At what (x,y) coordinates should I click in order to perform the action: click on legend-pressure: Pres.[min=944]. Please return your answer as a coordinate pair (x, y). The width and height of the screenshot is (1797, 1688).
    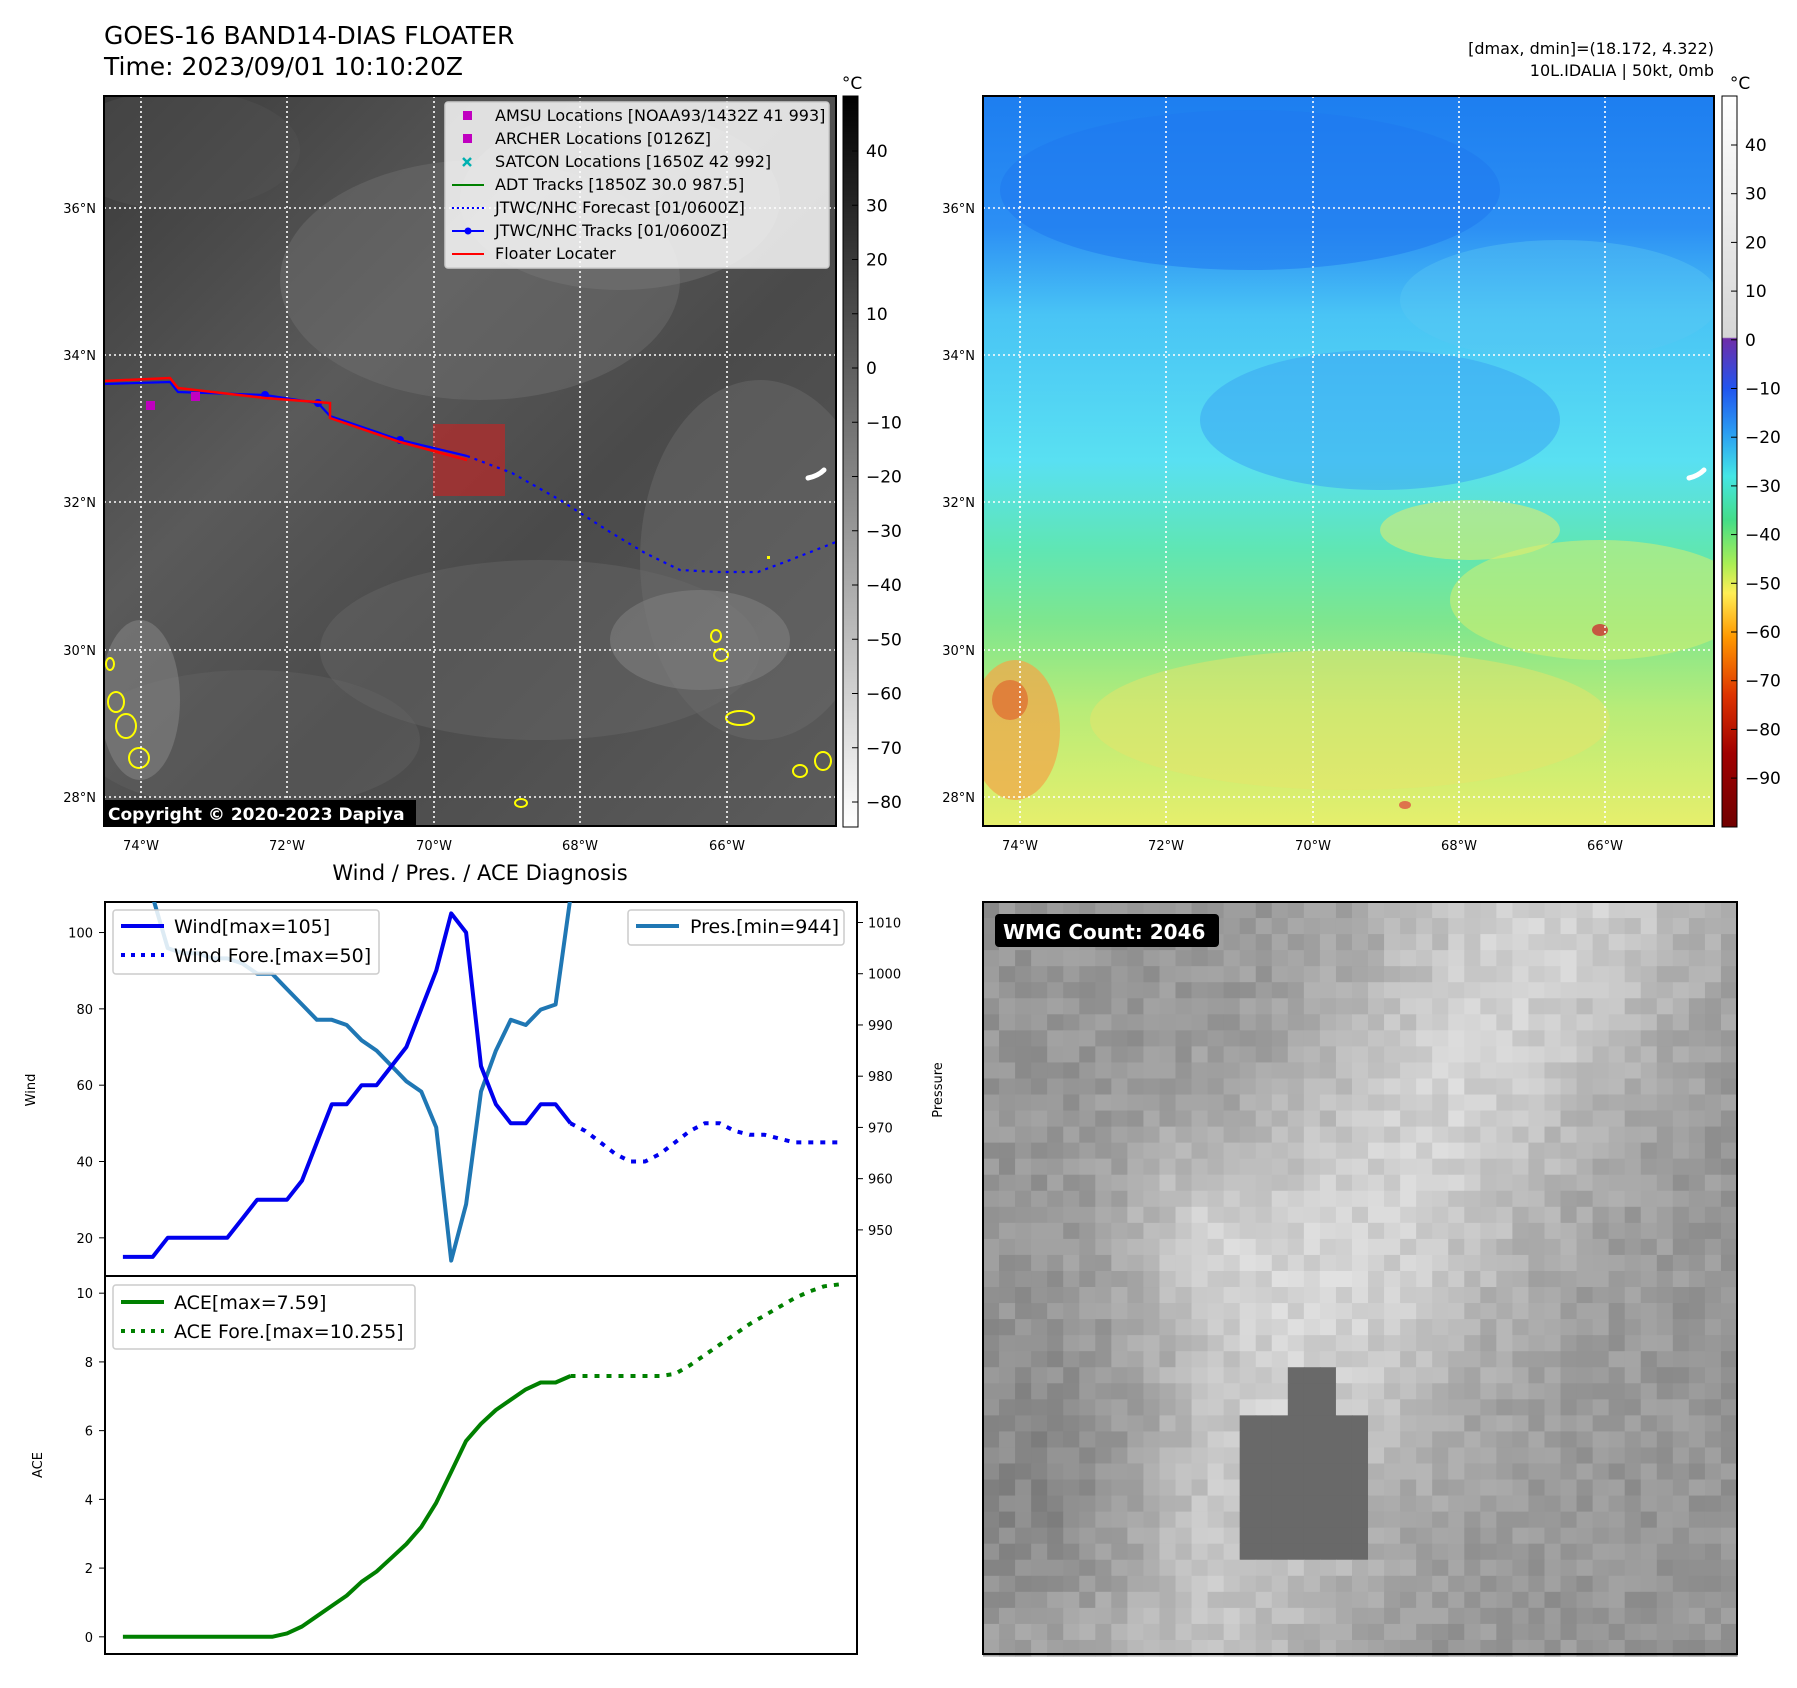
    Looking at the image, I should click on (764, 927).